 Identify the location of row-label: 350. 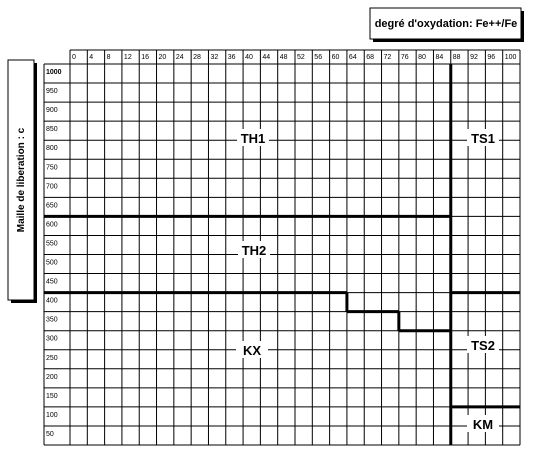
(52, 320).